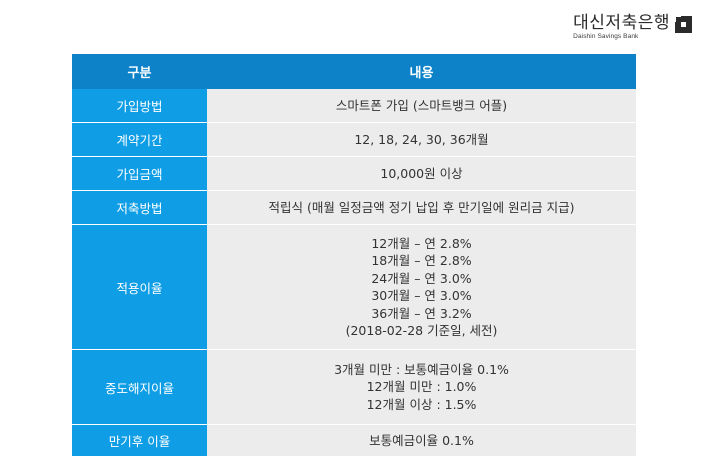  I want to click on value-line: 12, 18, 24, 30, 36개월, so click(421, 139).